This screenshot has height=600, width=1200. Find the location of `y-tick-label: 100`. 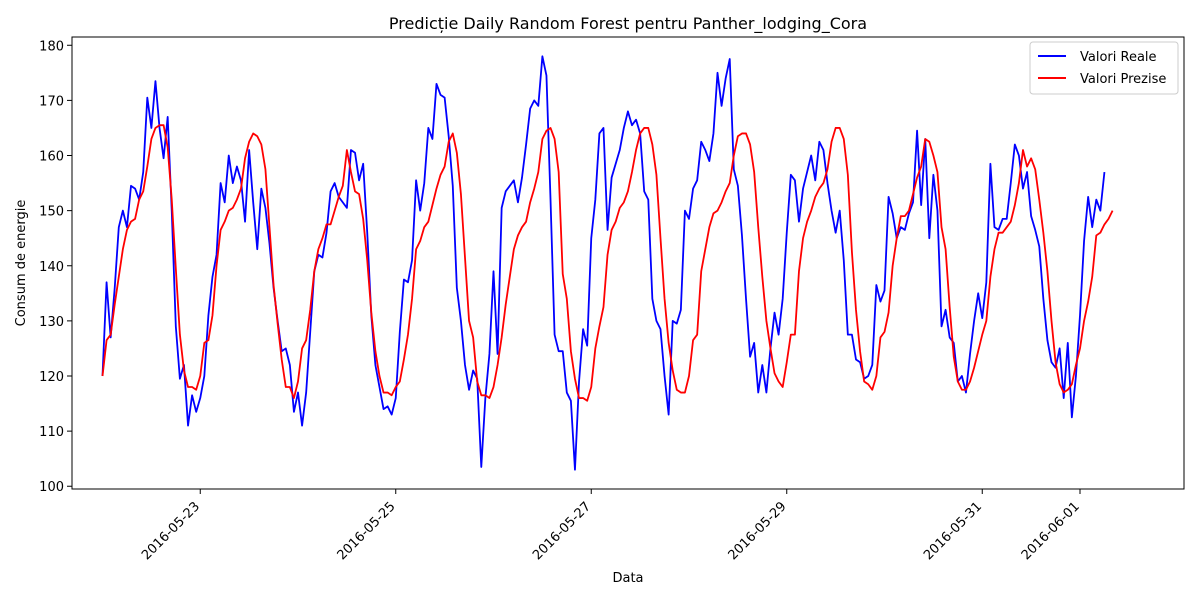

y-tick-label: 100 is located at coordinates (51, 487).